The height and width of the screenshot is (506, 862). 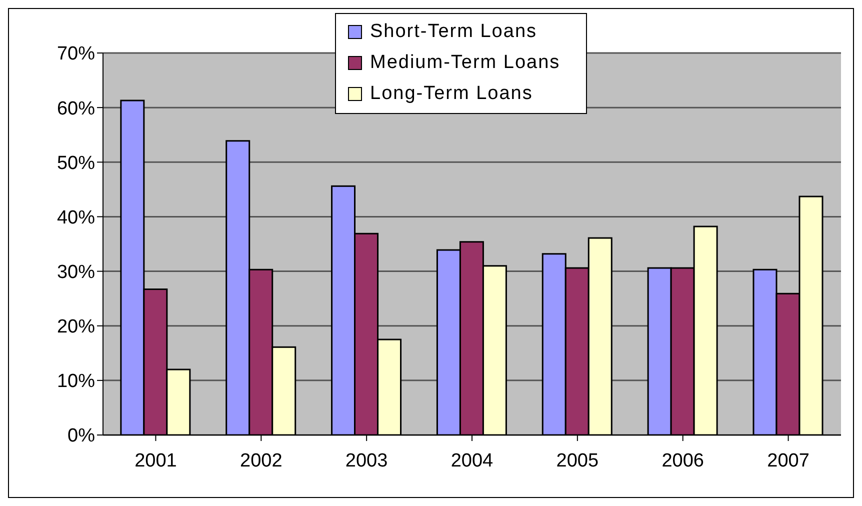 I want to click on y-tick-label: 30%, so click(x=76, y=273).